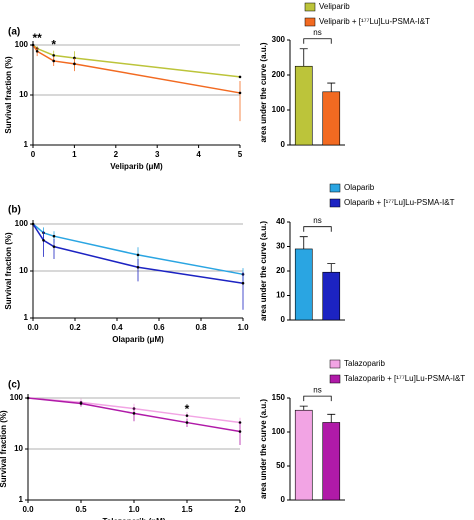 The width and height of the screenshot is (474, 520). I want to click on x-tick-label: 0.5, so click(81, 509).